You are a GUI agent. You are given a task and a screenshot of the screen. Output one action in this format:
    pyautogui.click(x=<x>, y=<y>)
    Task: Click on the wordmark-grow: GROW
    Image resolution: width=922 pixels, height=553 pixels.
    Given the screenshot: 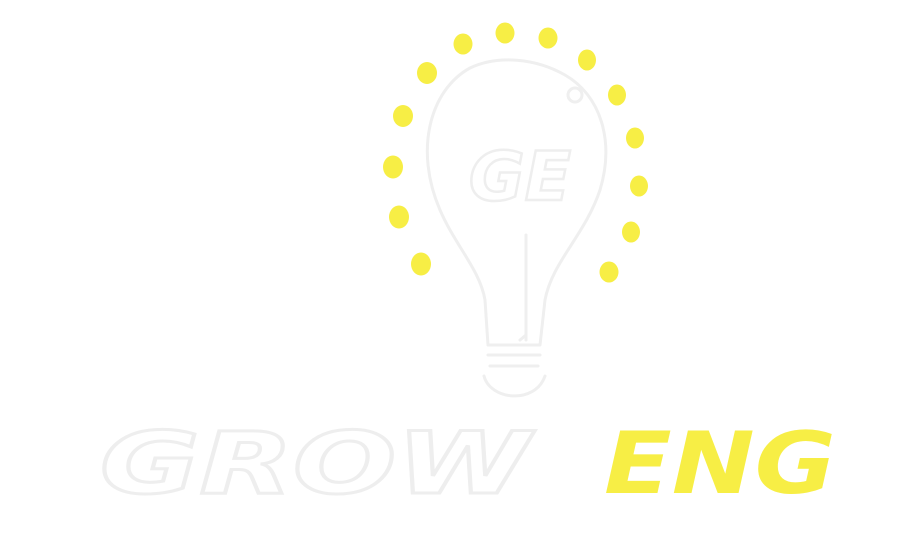 What is the action you would take?
    pyautogui.click(x=318, y=464)
    